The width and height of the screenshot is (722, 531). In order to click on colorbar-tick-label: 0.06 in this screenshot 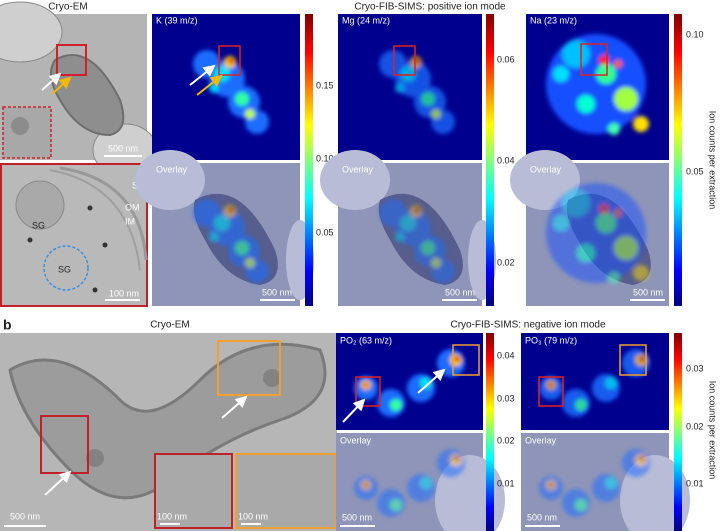, I will do `click(506, 59)`.